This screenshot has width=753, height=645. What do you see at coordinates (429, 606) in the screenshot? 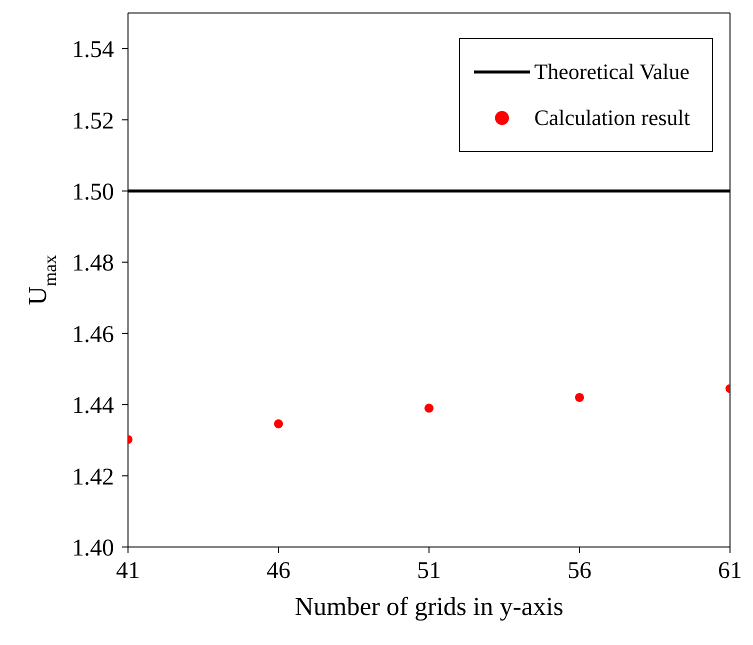
I see `x-axis-title: Number of grids in y-axis` at bounding box center [429, 606].